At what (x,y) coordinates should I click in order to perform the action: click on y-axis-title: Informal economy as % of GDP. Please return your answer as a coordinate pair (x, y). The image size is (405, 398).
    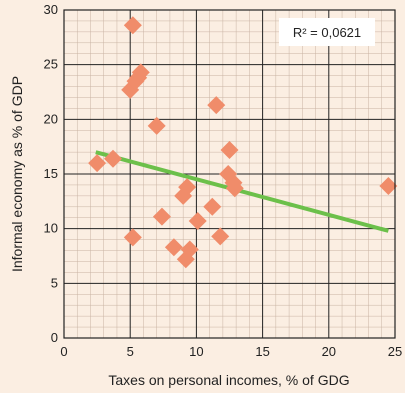
    Looking at the image, I should click on (17, 174).